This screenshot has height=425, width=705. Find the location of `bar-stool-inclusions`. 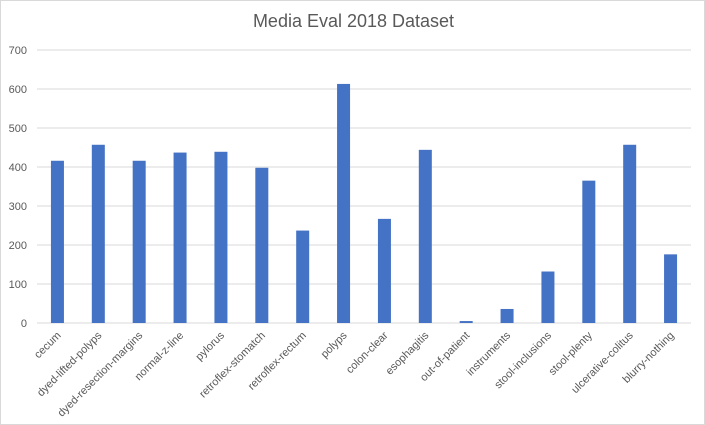

bar-stool-inclusions is located at coordinates (548, 297).